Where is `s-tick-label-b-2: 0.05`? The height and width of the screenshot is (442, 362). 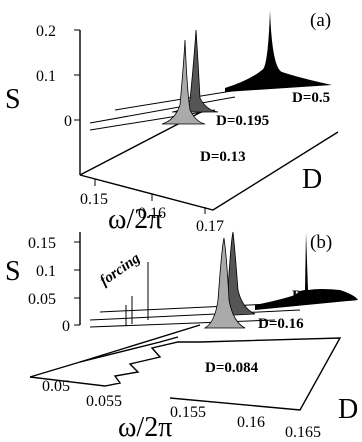
s-tick-label-b-2: 0.05 is located at coordinates (42, 299).